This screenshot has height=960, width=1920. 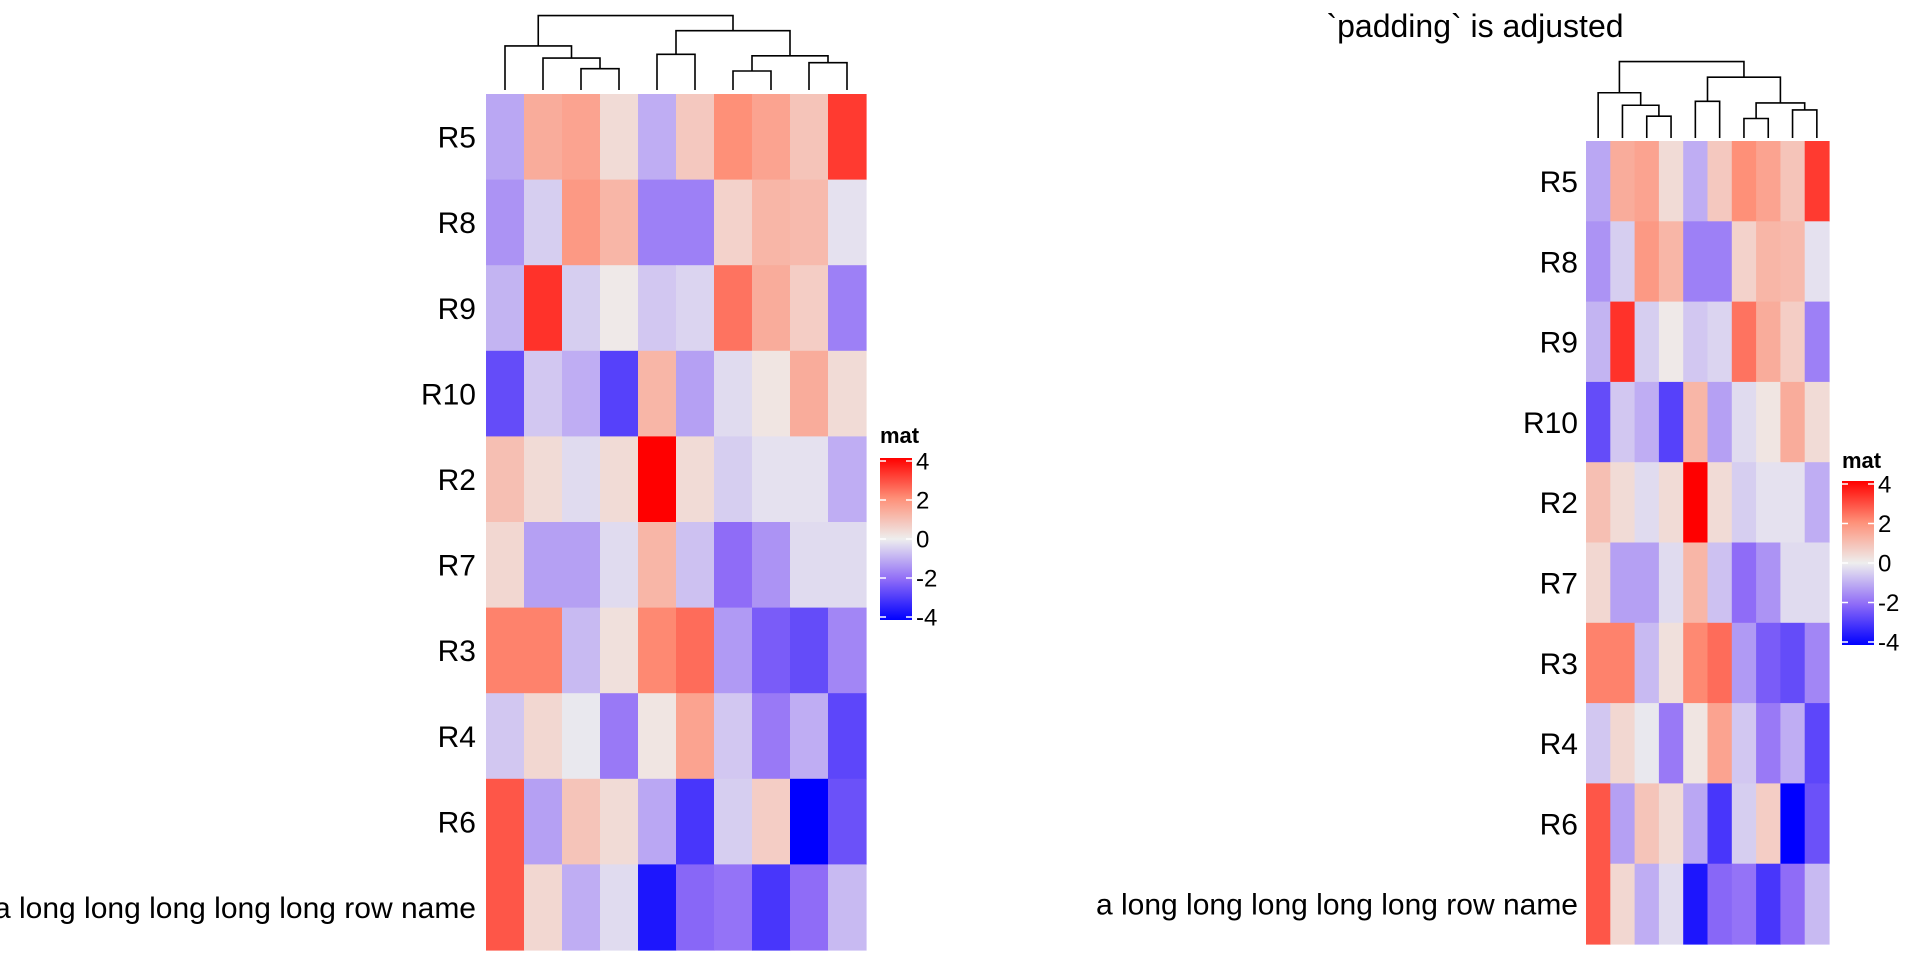 I want to click on legend-tick-label: -2, so click(x=926, y=579).